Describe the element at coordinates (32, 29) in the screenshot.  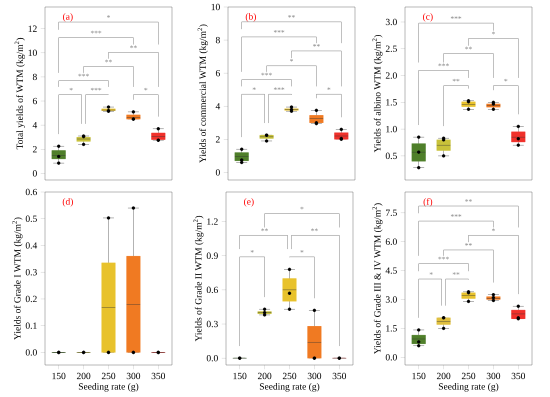
I see `y-tick-label: 12` at that location.